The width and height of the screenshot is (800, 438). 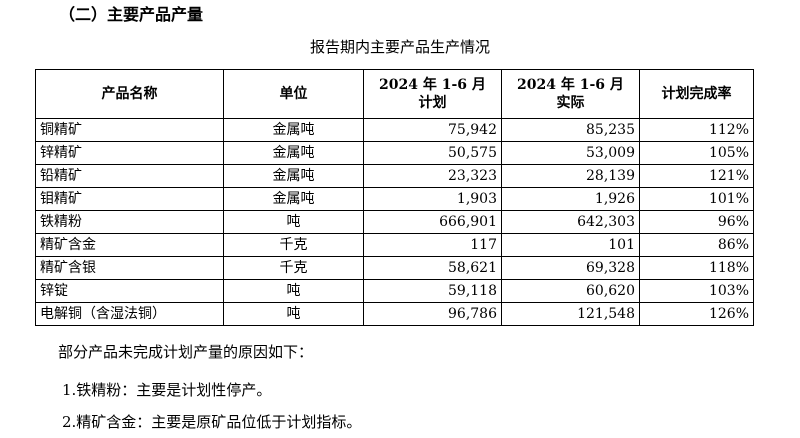 What do you see at coordinates (129, 94) in the screenshot?
I see `header-product-name: 产品名称` at bounding box center [129, 94].